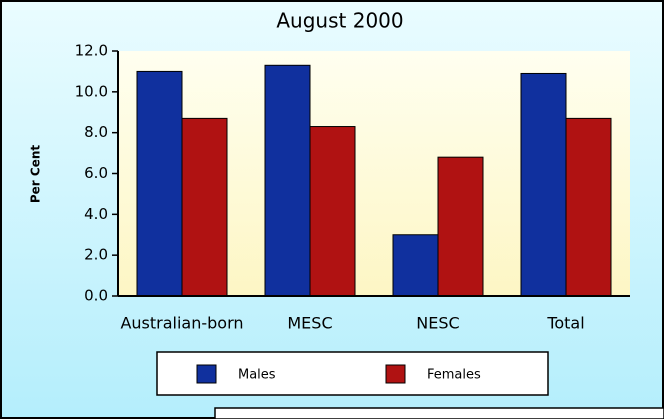  I want to click on y-tick-label: 12.0, so click(91, 51).